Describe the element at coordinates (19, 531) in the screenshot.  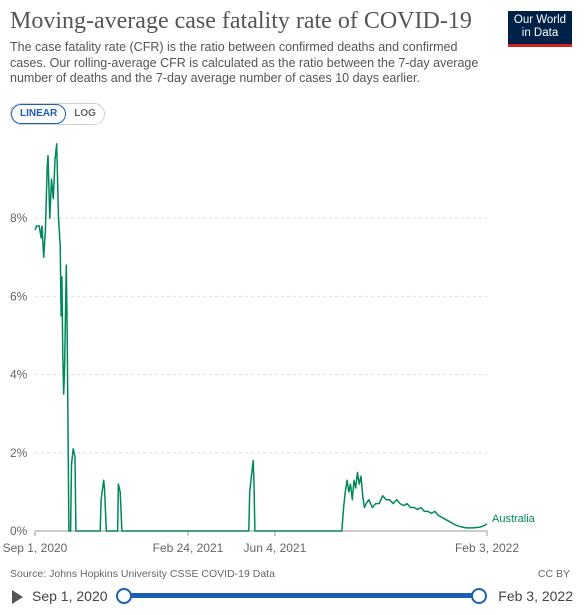
I see `y-tick-label: 0%` at that location.